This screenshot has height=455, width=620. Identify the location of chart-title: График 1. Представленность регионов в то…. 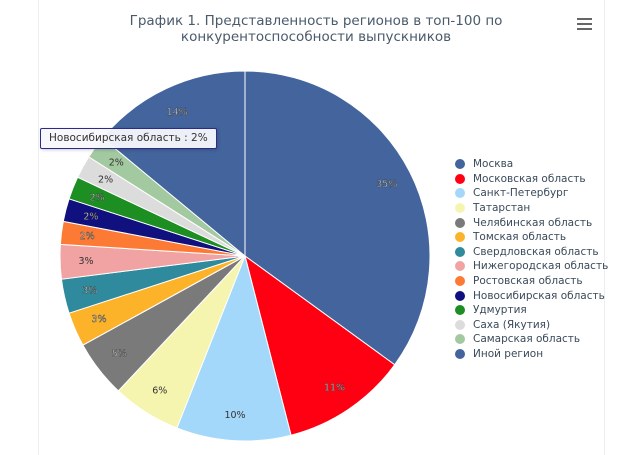
(316, 29).